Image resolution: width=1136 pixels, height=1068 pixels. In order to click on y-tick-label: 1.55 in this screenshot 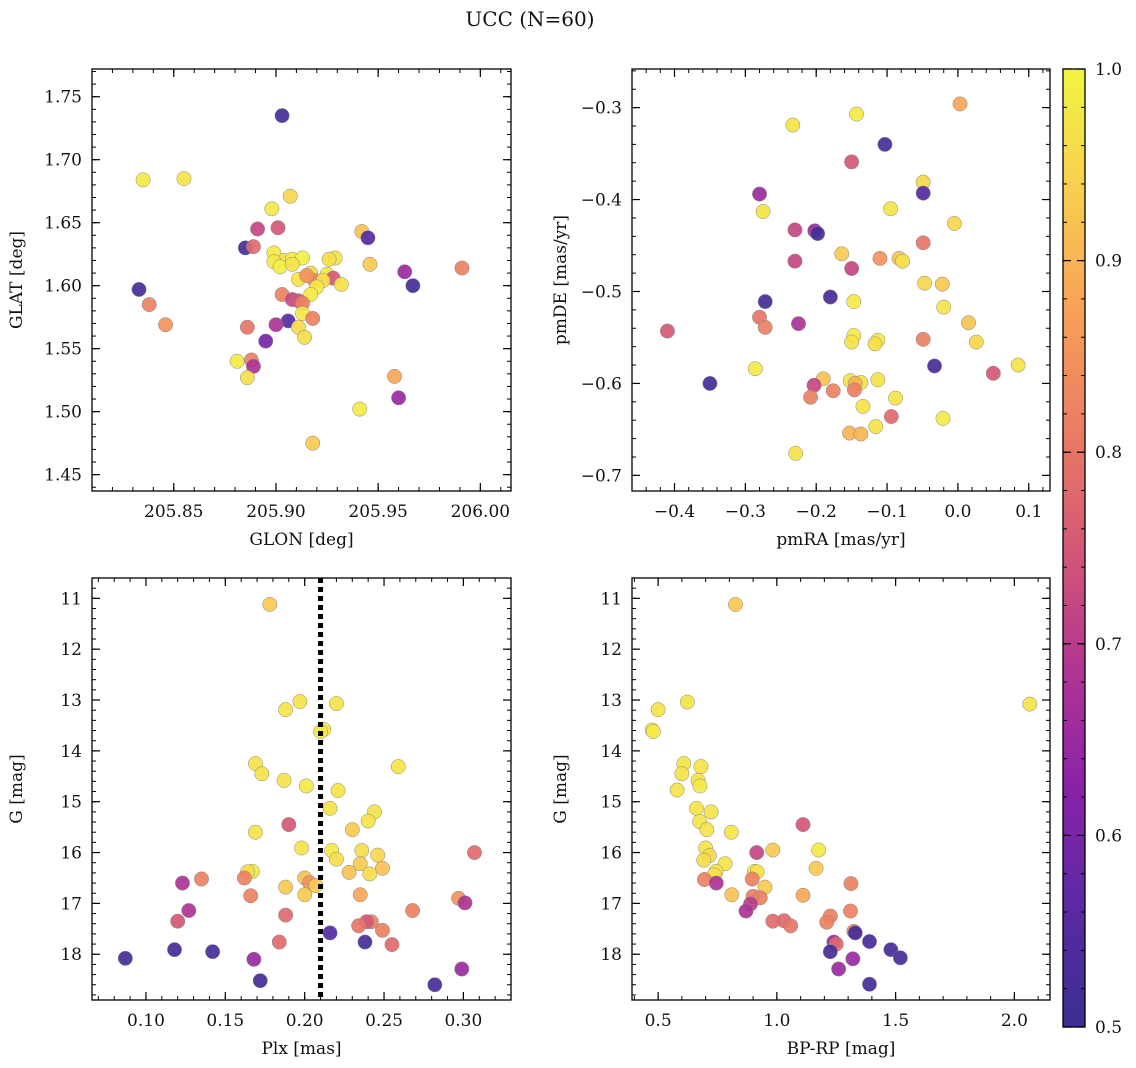, I will do `click(63, 350)`.